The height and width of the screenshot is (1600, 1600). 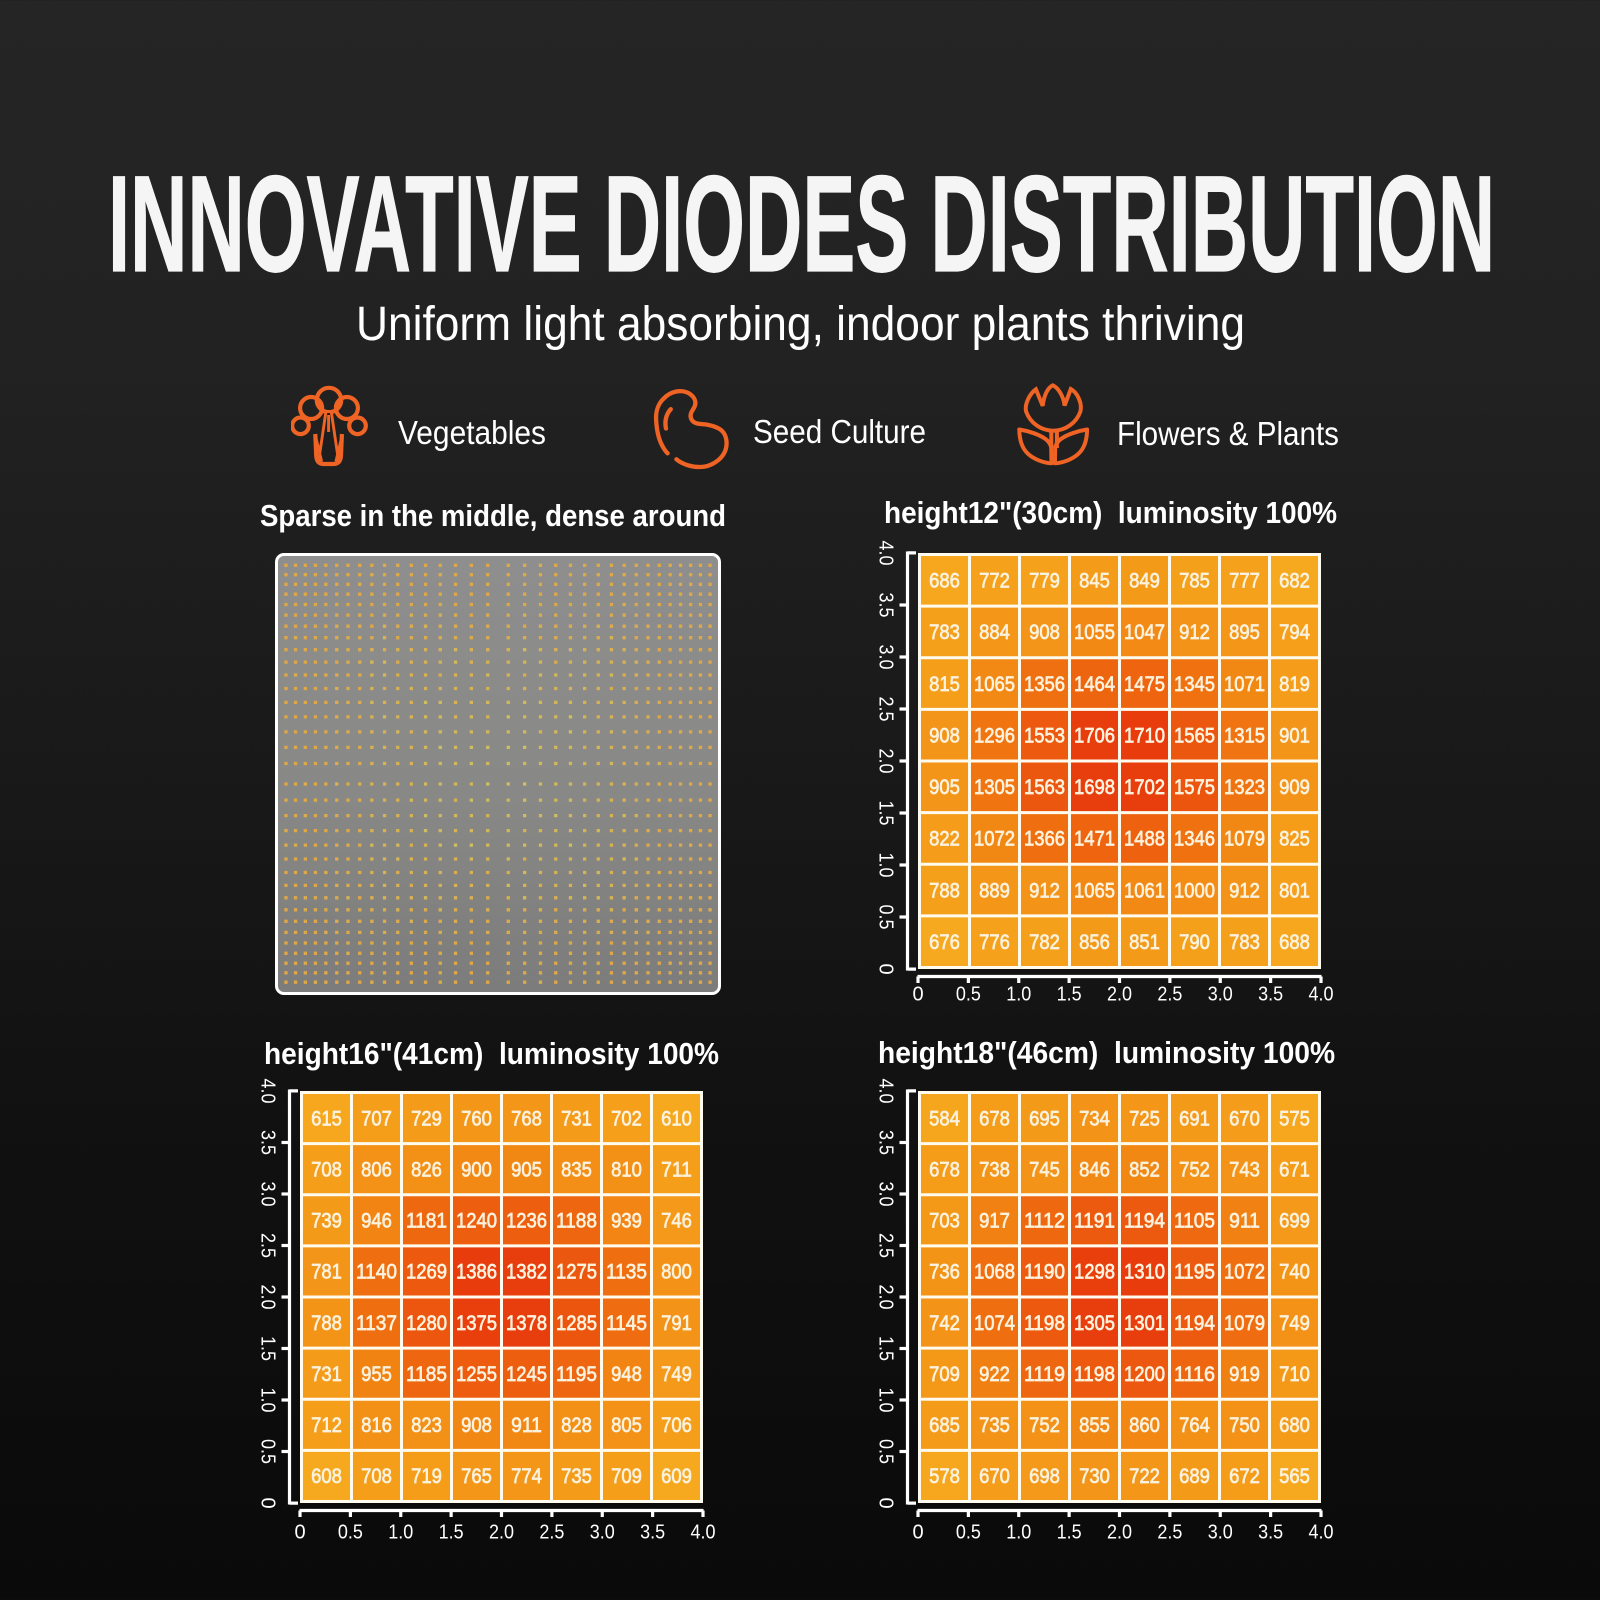 What do you see at coordinates (1093, 890) in the screenshot?
I see `svg-text: 1065` at bounding box center [1093, 890].